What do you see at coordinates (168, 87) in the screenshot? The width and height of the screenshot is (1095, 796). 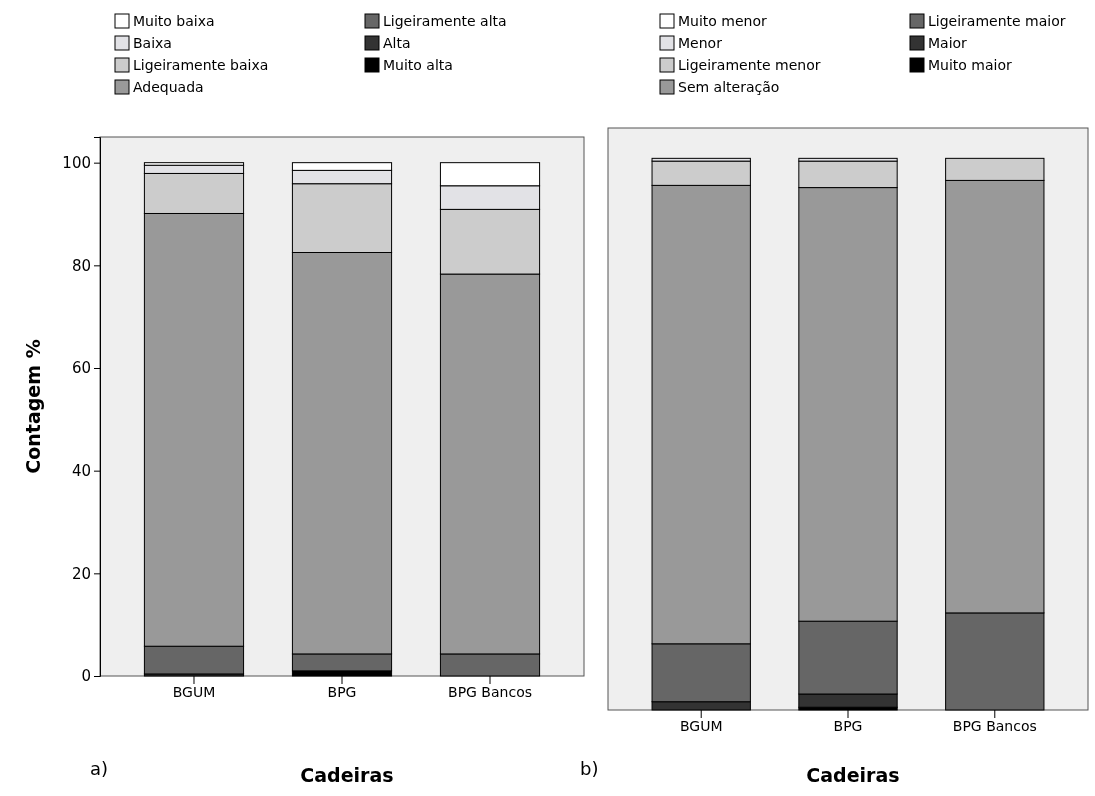 I see `legend-label: Adequada` at bounding box center [168, 87].